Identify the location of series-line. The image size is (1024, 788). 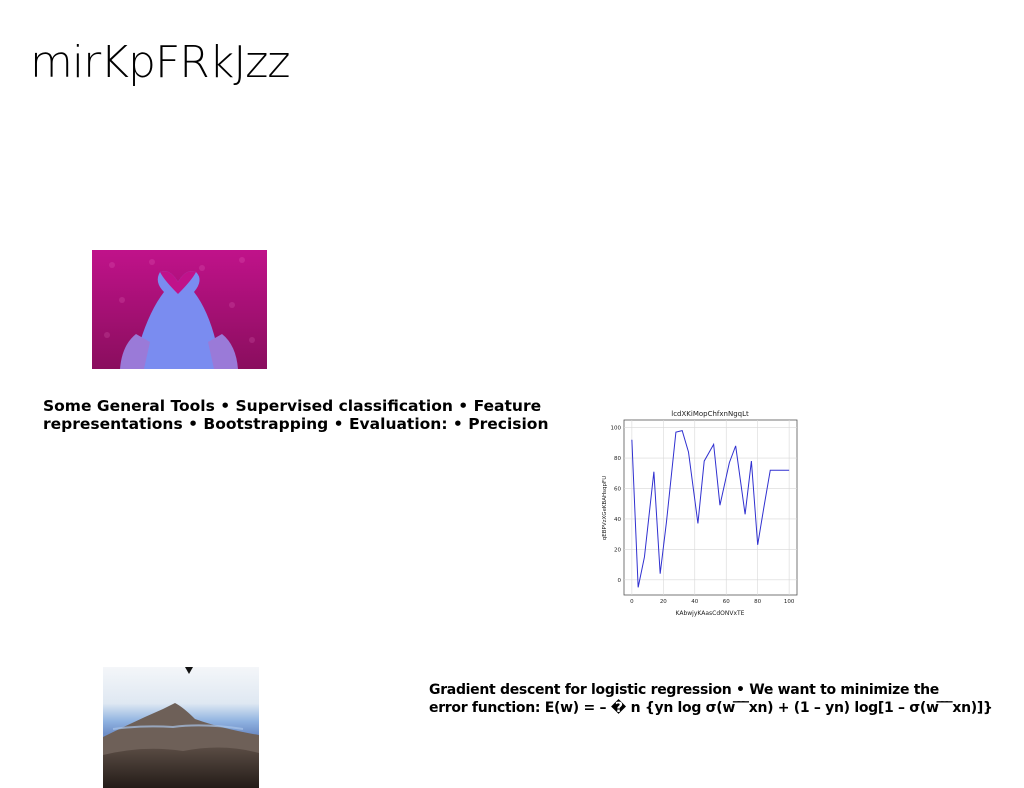
(710, 509).